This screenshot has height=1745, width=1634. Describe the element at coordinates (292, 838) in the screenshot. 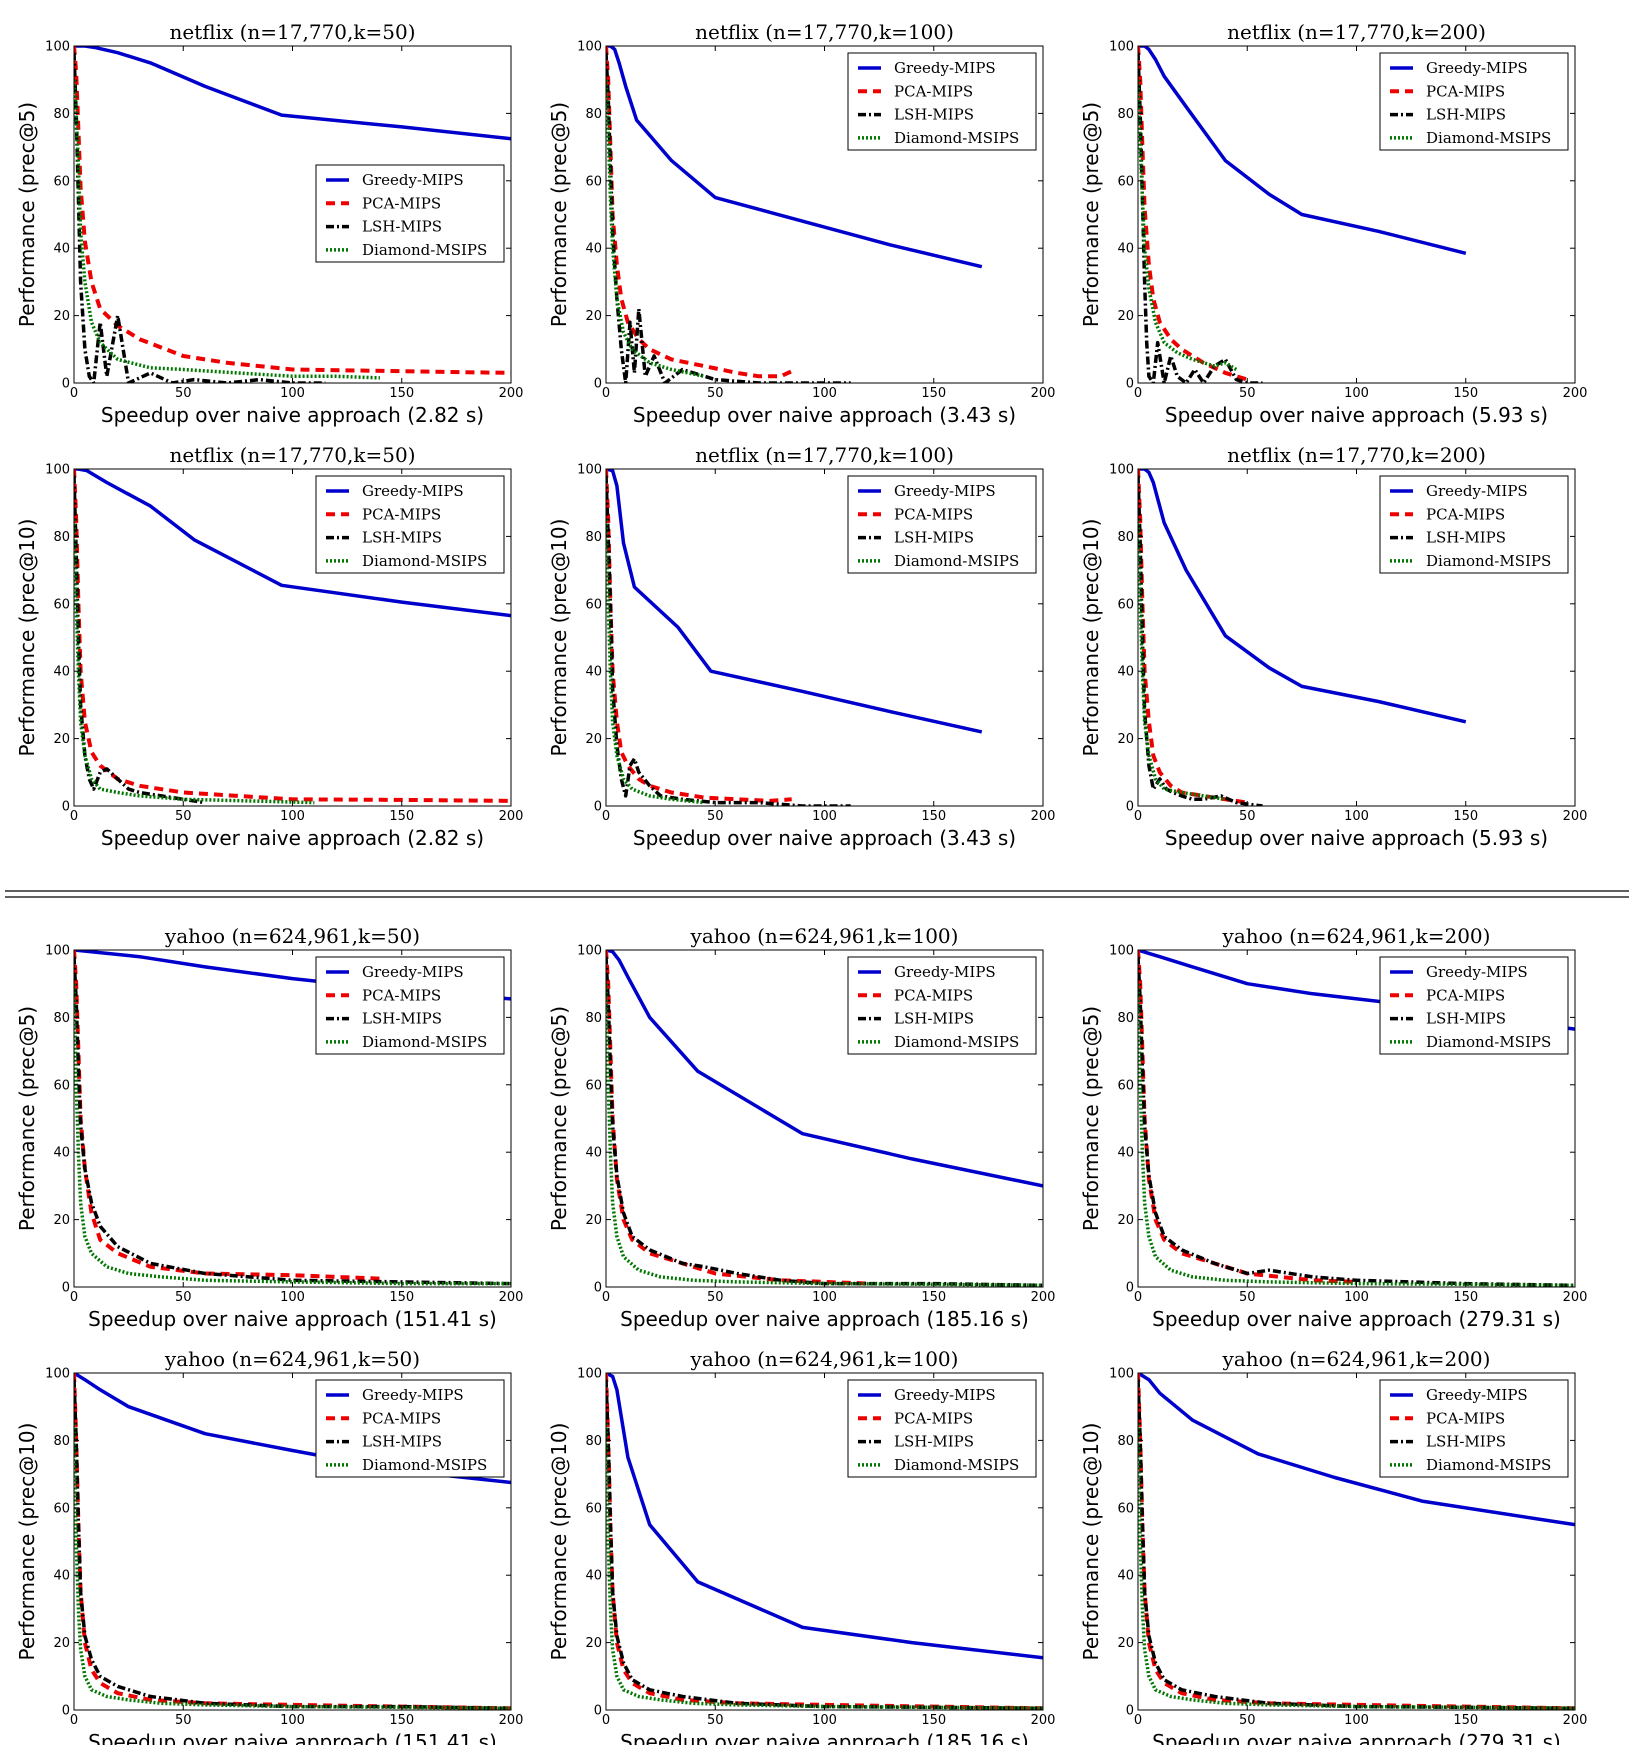

I see `x-axis-label: Speedup over naive approach (2.82 s)` at that location.